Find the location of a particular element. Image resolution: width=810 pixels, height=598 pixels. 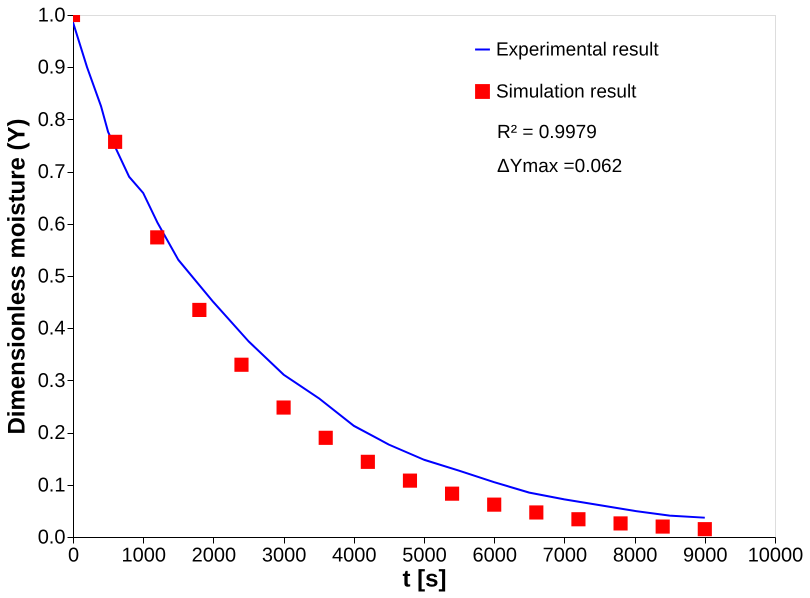

x-tick-label: 9000 is located at coordinates (705, 555).